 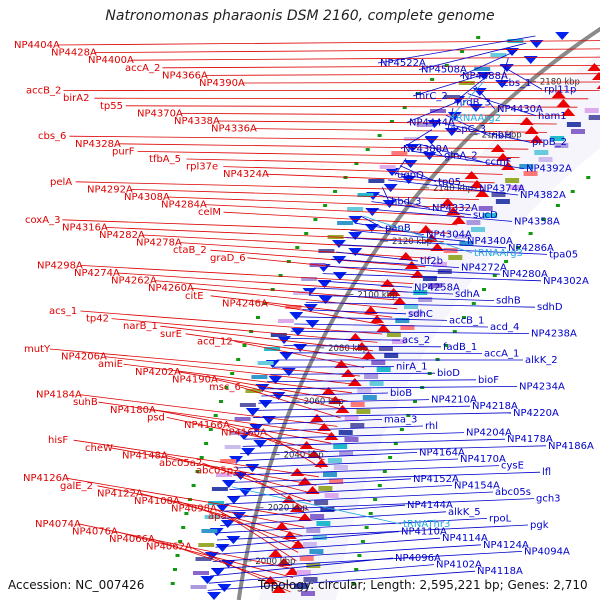 What do you see at coordinates (184, 205) in the screenshot?
I see `gene-label-left: NP4284A` at bounding box center [184, 205].